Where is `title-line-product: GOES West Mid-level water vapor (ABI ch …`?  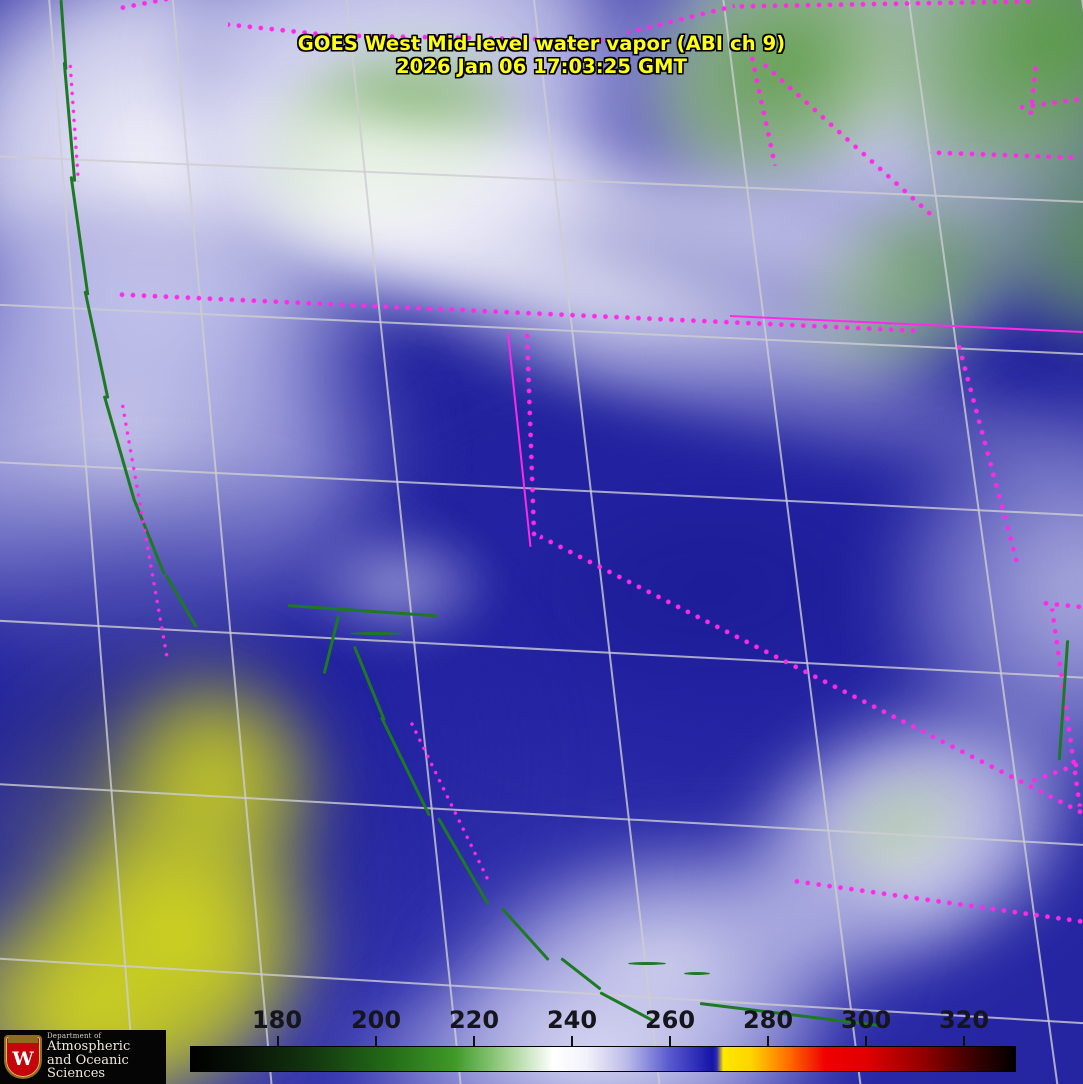 title-line-product: GOES West Mid-level water vapor (ABI ch … is located at coordinates (541, 43).